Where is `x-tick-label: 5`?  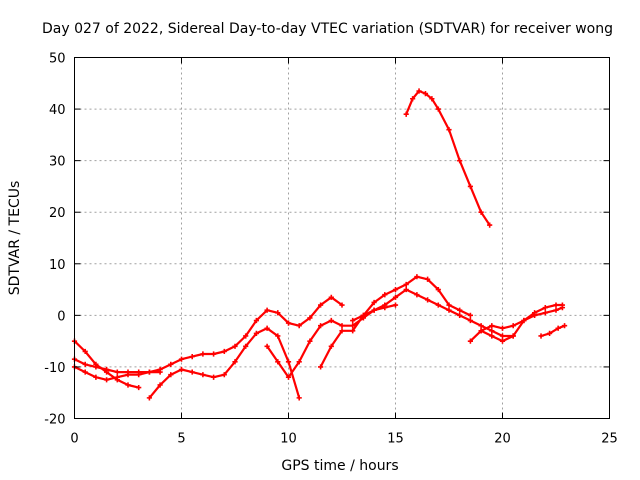
x-tick-label: 5 is located at coordinates (181, 439).